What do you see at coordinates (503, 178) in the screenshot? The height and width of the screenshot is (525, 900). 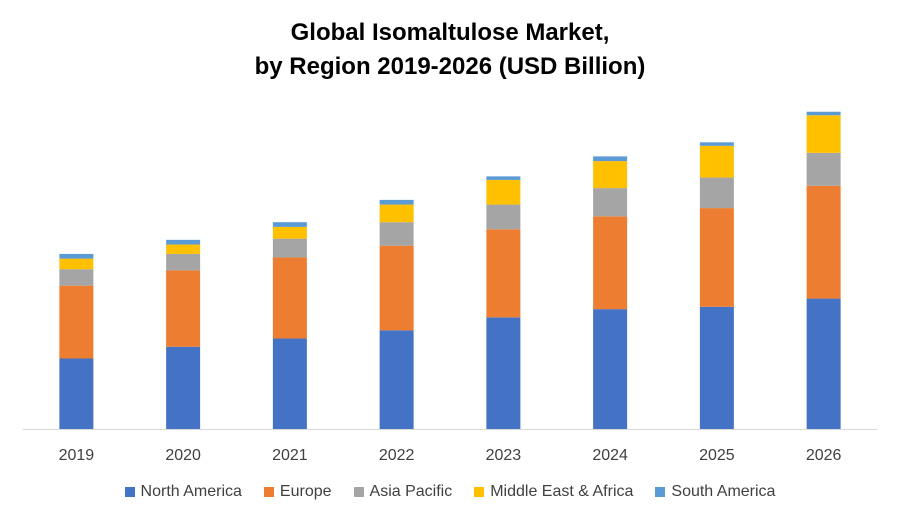 I see `bar-segment-2023-south-america` at bounding box center [503, 178].